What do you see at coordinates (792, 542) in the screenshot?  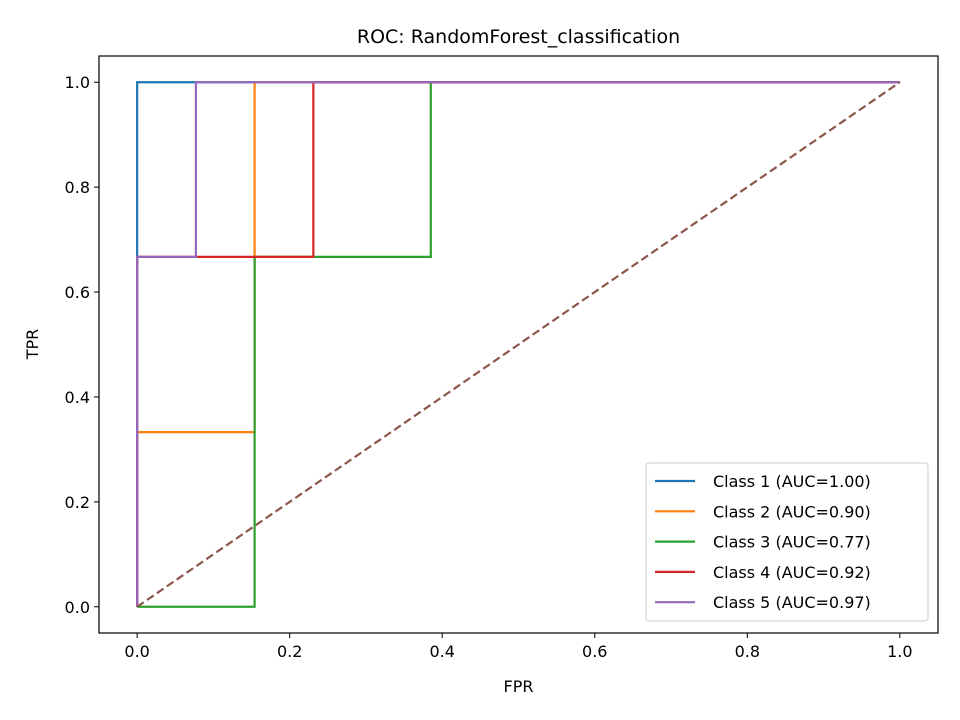 I see `legend-label-class-3: Class 3 (AUC=0.77)` at bounding box center [792, 542].